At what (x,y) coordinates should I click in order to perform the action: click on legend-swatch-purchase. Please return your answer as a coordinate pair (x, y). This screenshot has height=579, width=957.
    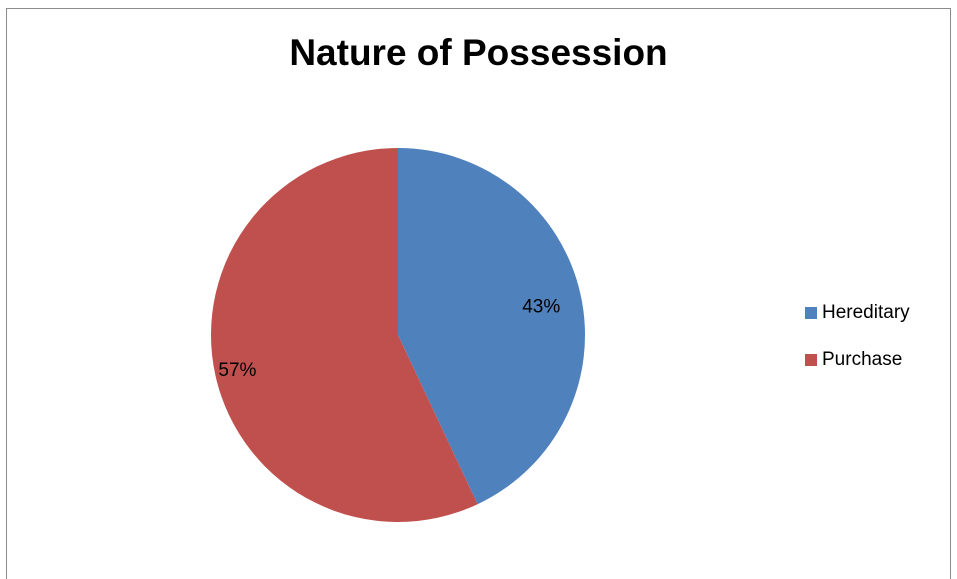
    Looking at the image, I should click on (811, 360).